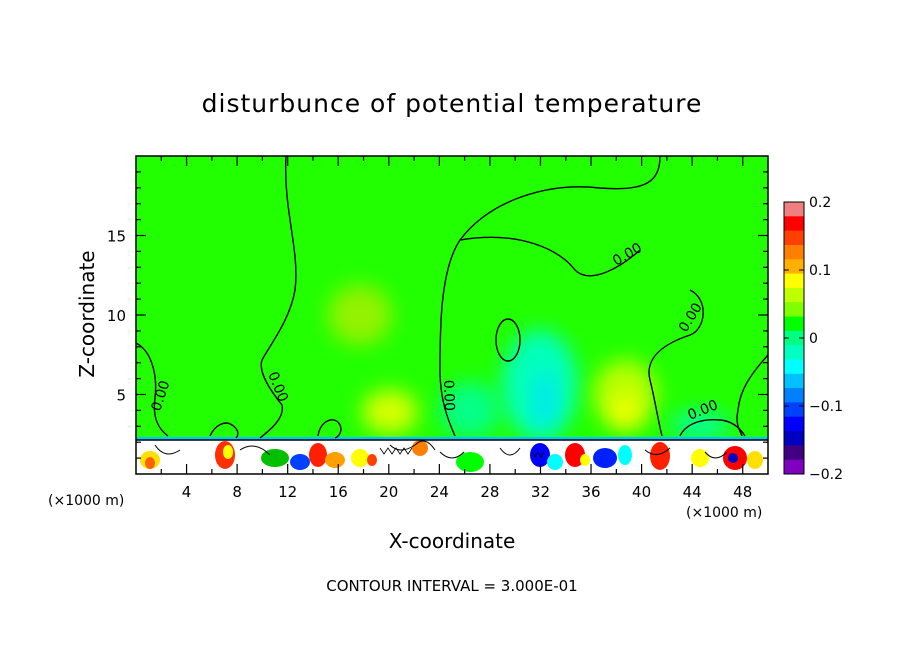  What do you see at coordinates (692, 492) in the screenshot?
I see `x-tick-label: 44` at bounding box center [692, 492].